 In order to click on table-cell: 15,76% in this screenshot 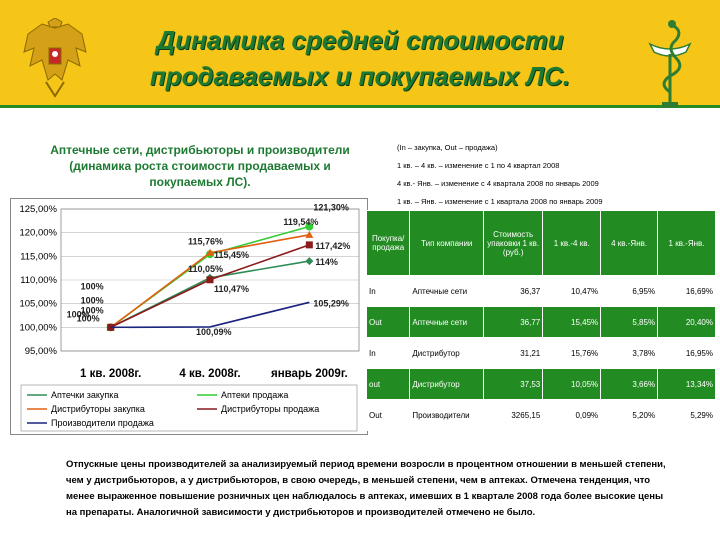, I will do `click(572, 353)`.